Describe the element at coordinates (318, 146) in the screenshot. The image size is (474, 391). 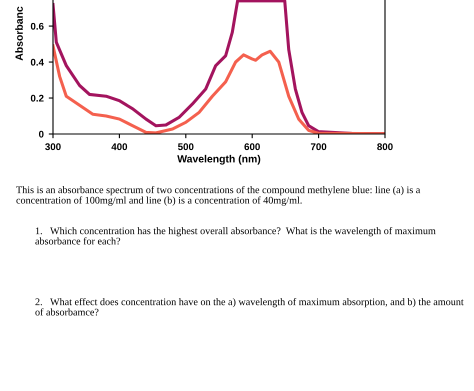
I see `x-tick-label: 700` at that location.